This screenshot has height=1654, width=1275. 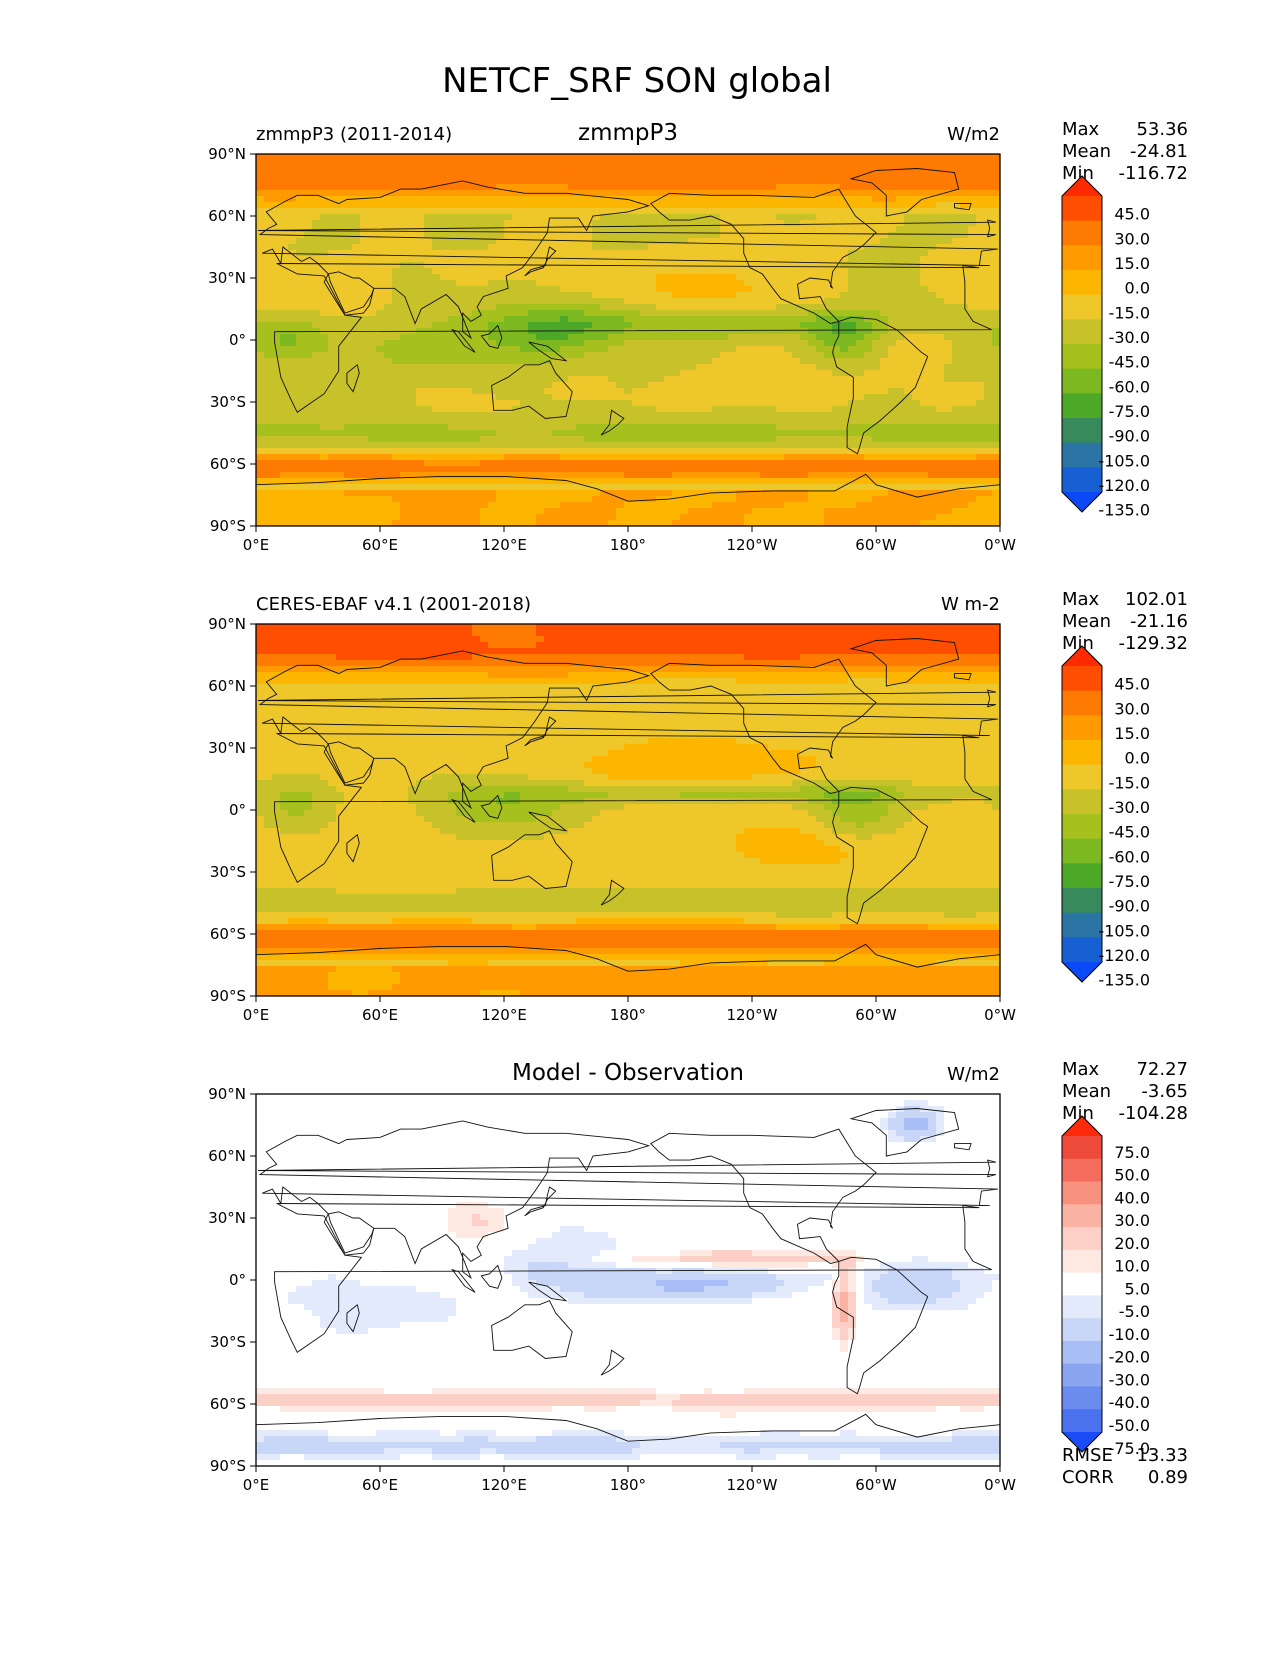 I want to click on coast-sumatra, so click(x=463, y=340).